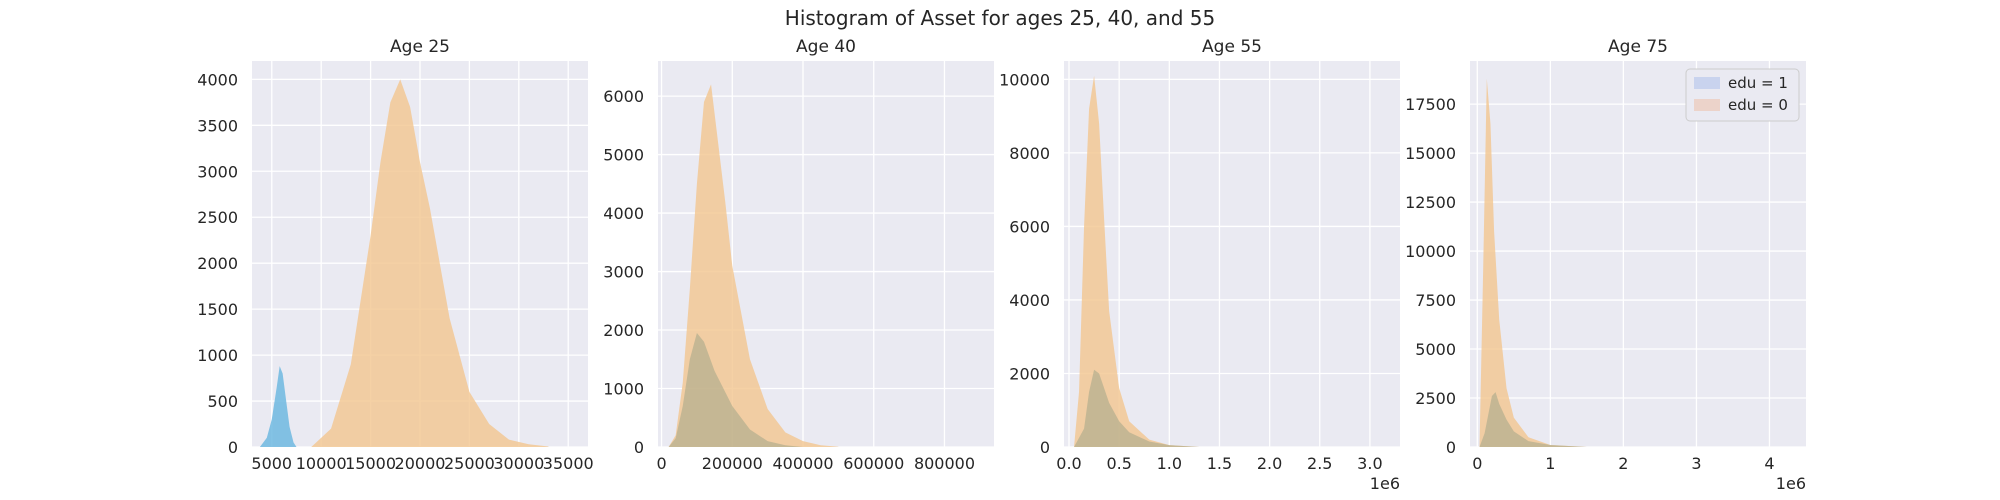 The height and width of the screenshot is (500, 2000). Describe the element at coordinates (420, 47) in the screenshot. I see `panel-title: Age 25` at that location.